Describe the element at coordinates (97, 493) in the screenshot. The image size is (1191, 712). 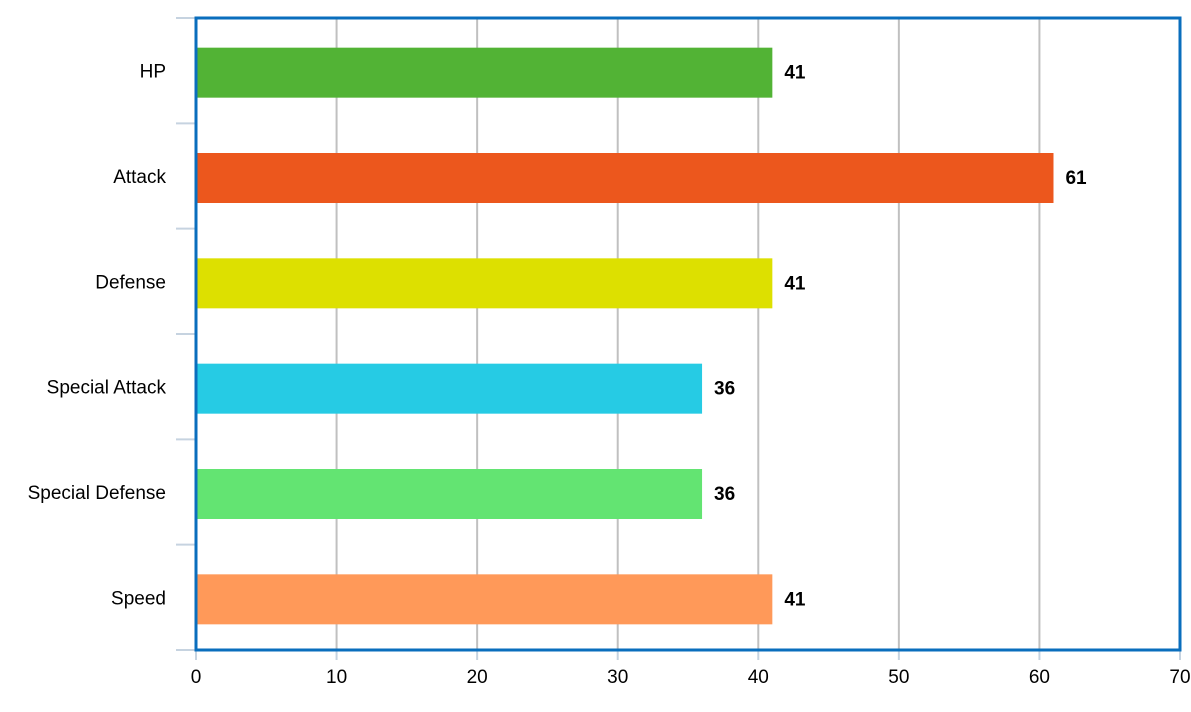
I see `y-tick-label: Special Defense` at that location.